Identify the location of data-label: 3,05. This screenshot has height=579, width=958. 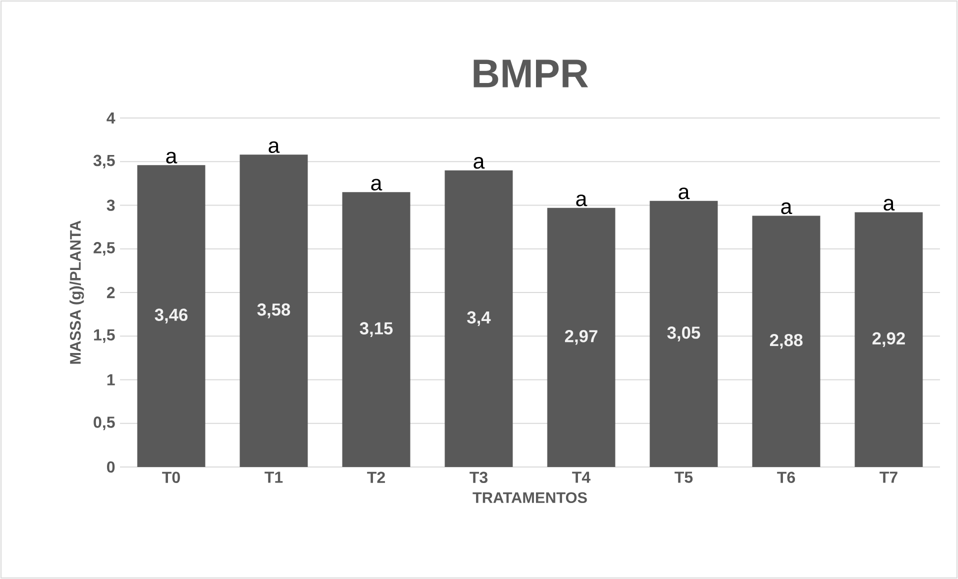
(683, 334).